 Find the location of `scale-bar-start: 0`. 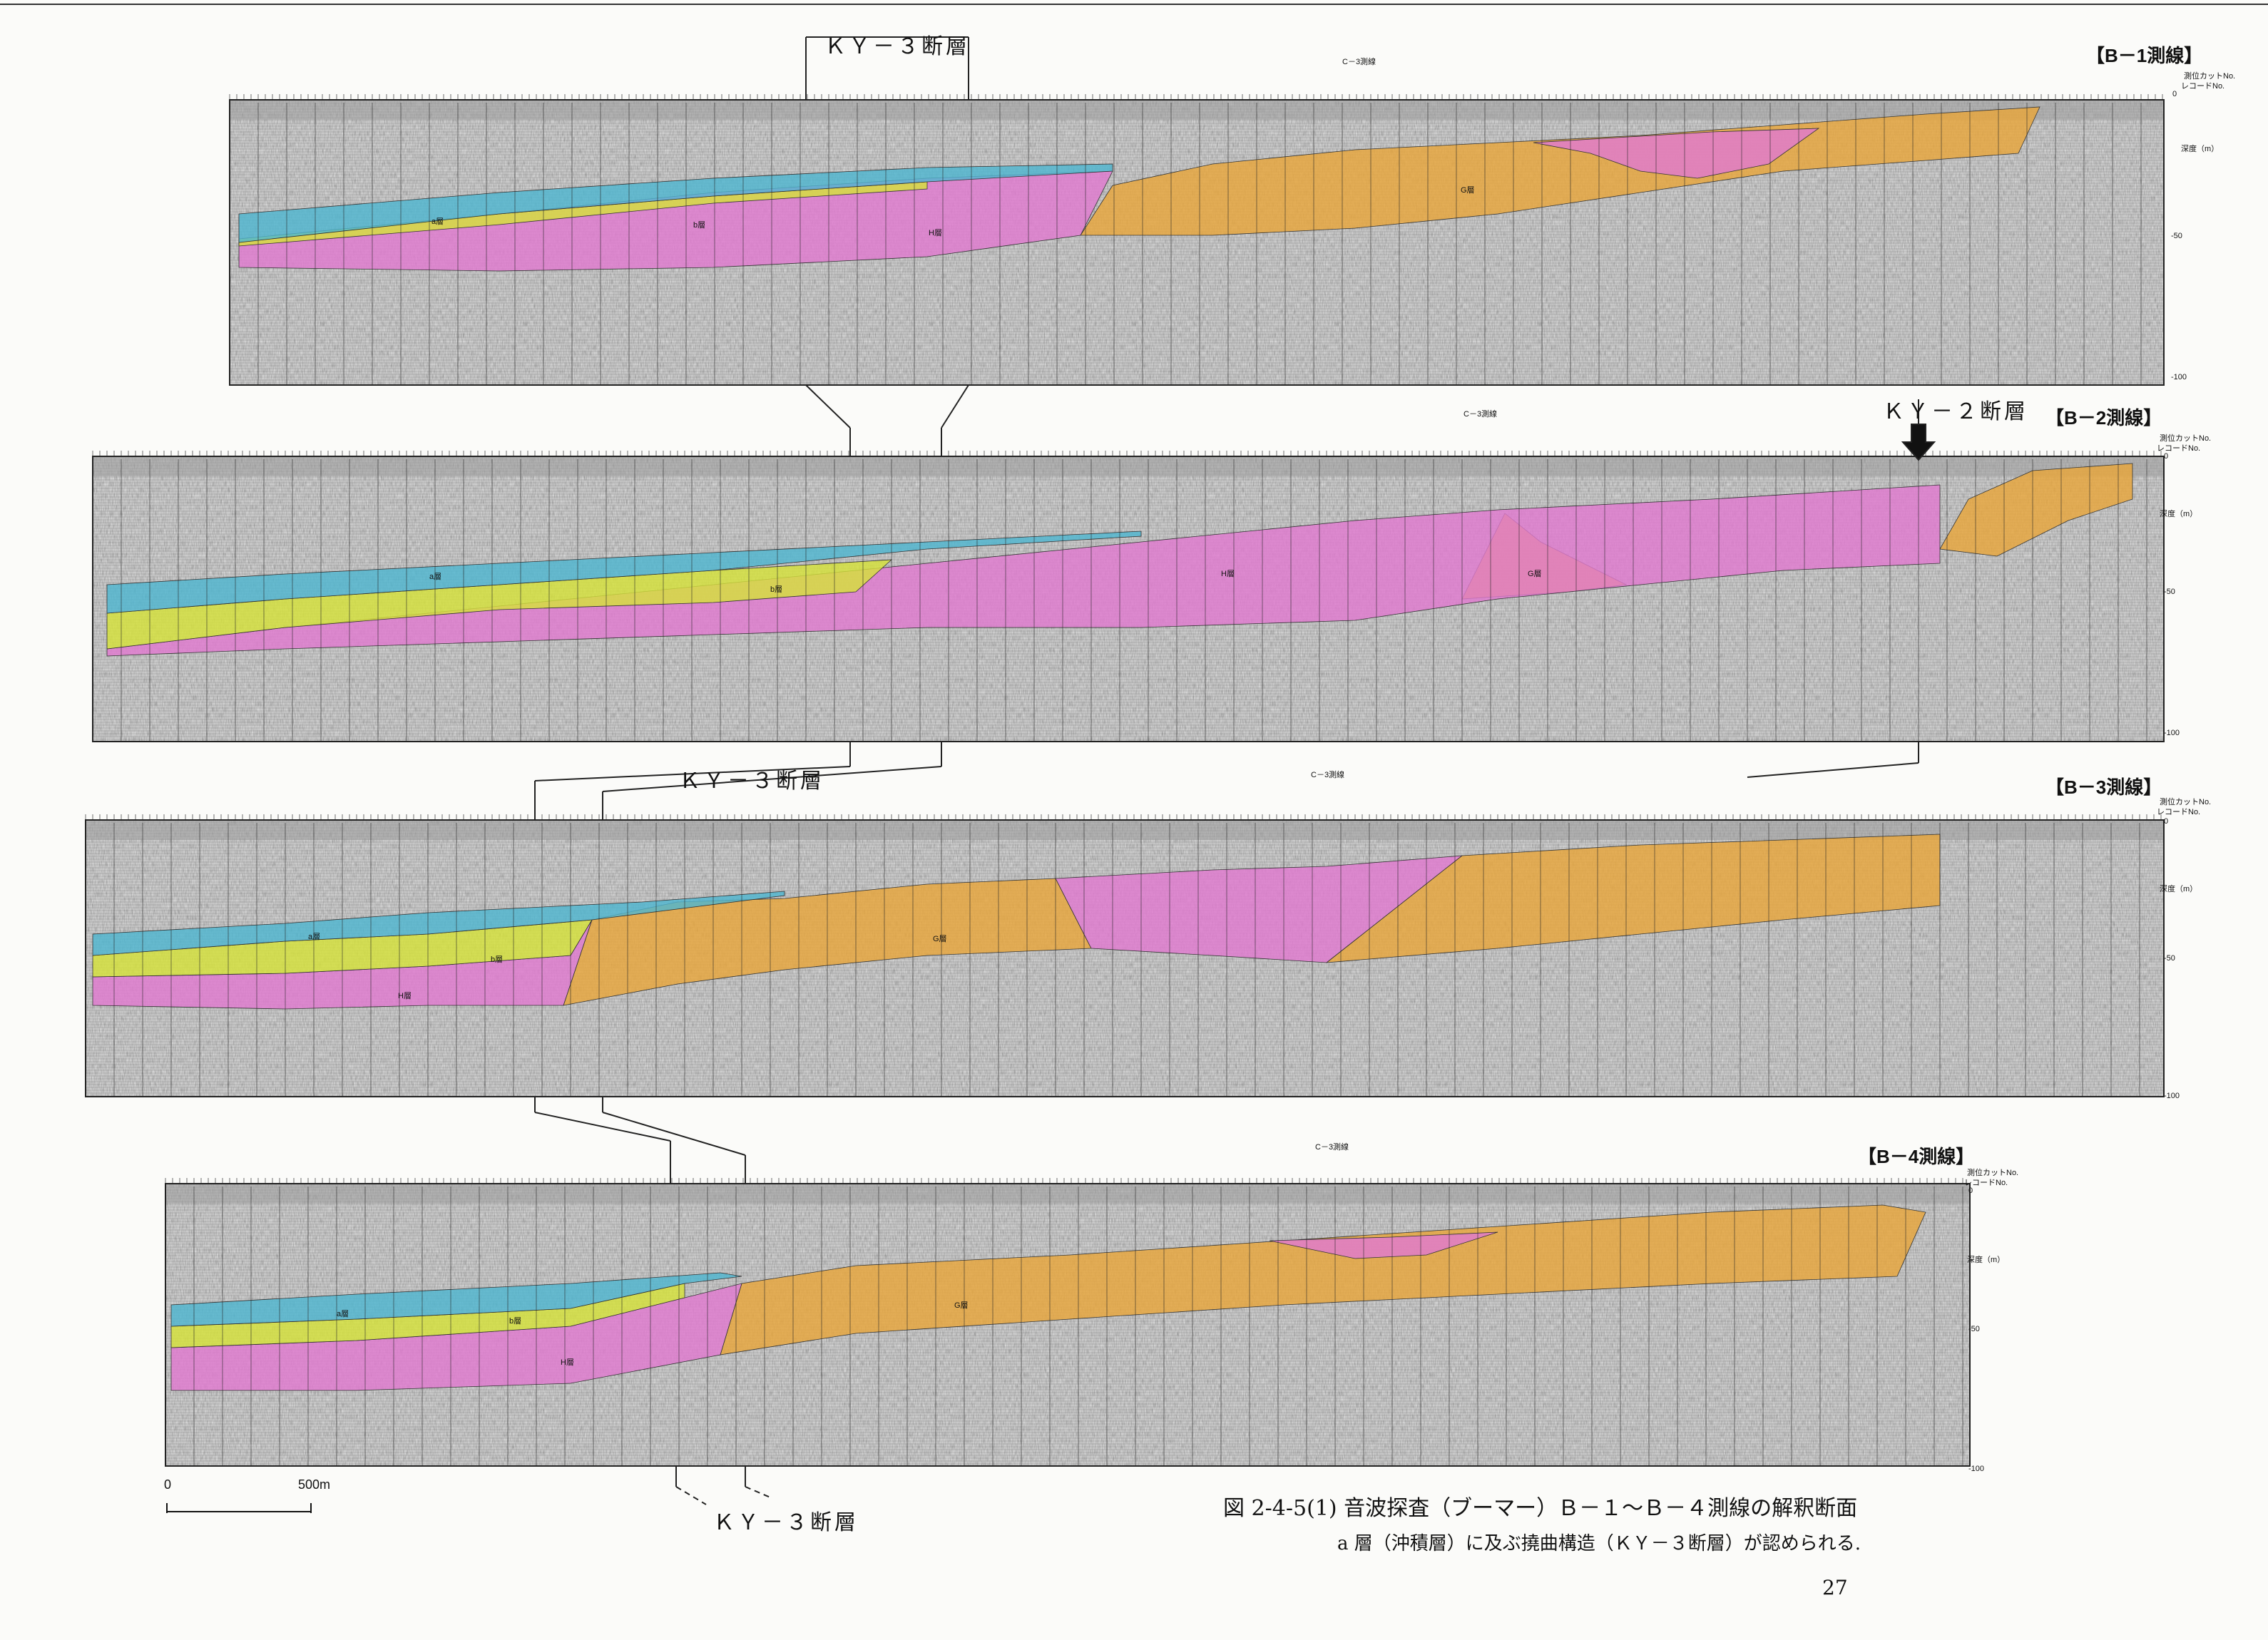

scale-bar-start: 0 is located at coordinates (168, 1484).